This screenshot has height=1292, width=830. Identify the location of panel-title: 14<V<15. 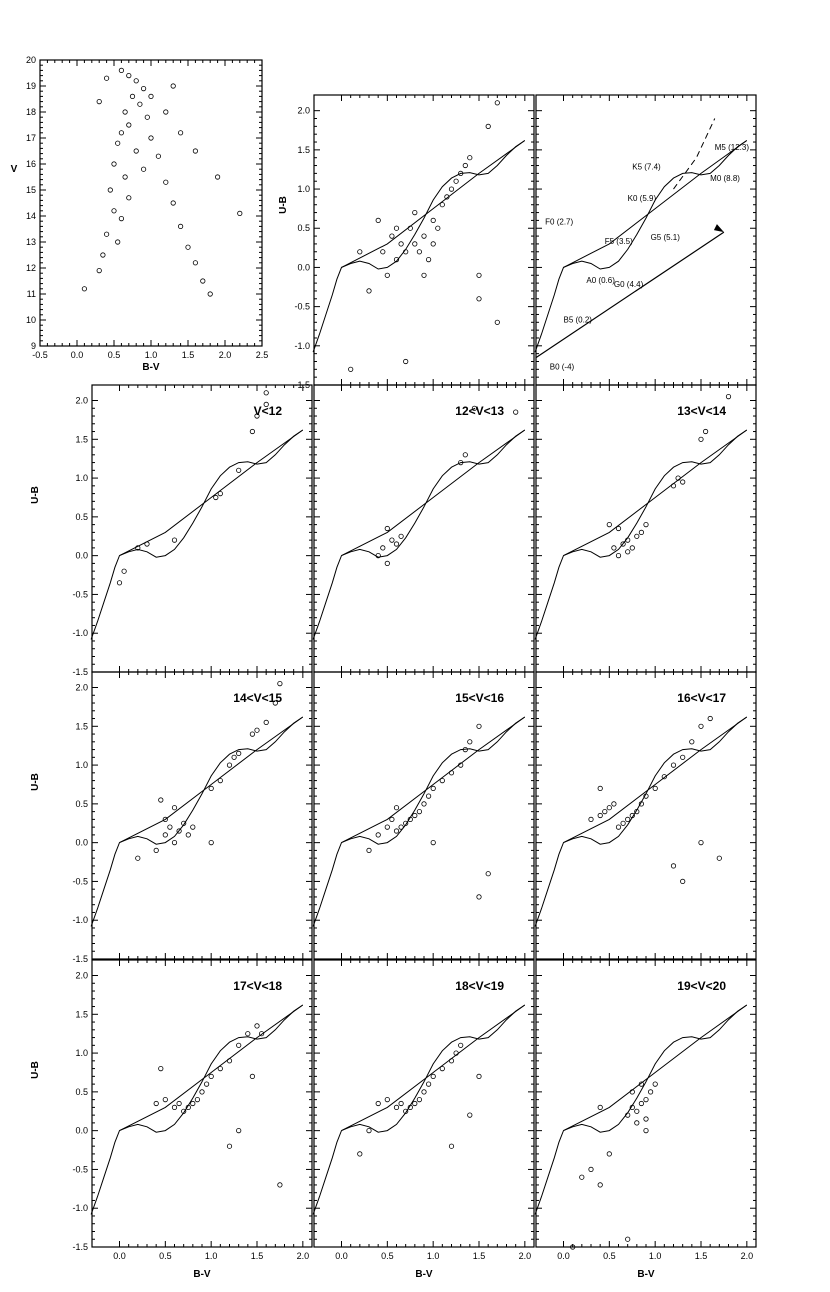
(257, 698).